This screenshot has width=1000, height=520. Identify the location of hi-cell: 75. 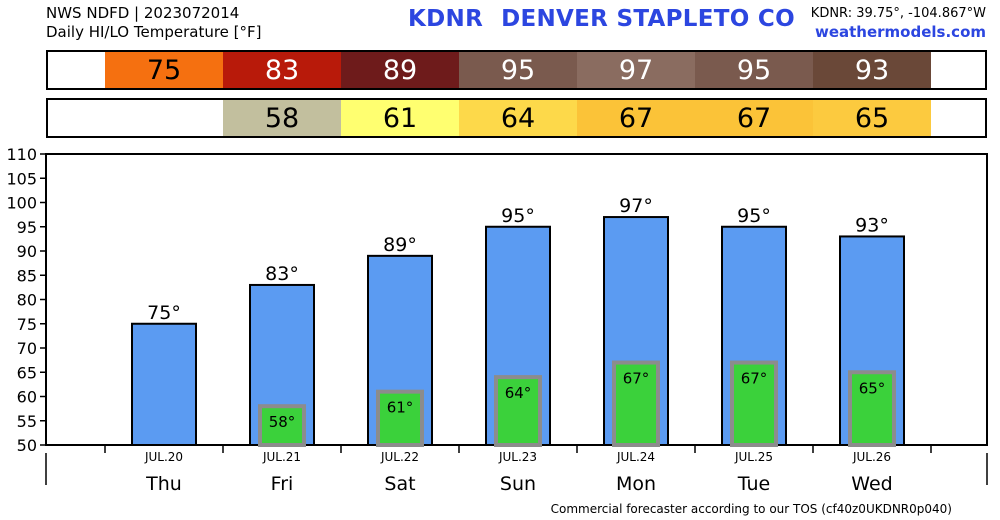
(164, 70).